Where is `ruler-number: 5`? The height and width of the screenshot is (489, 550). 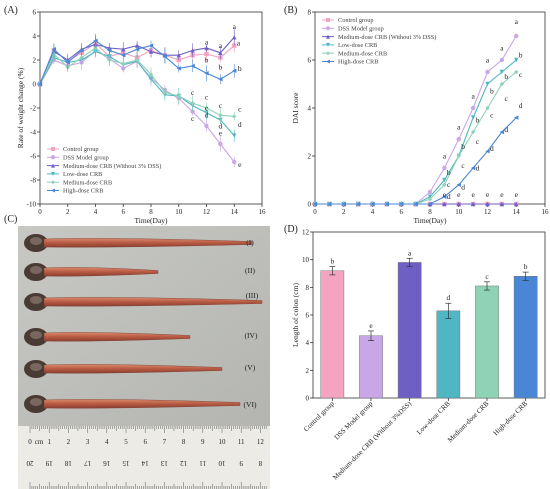
ruler-number: 5 is located at coordinates (126, 442).